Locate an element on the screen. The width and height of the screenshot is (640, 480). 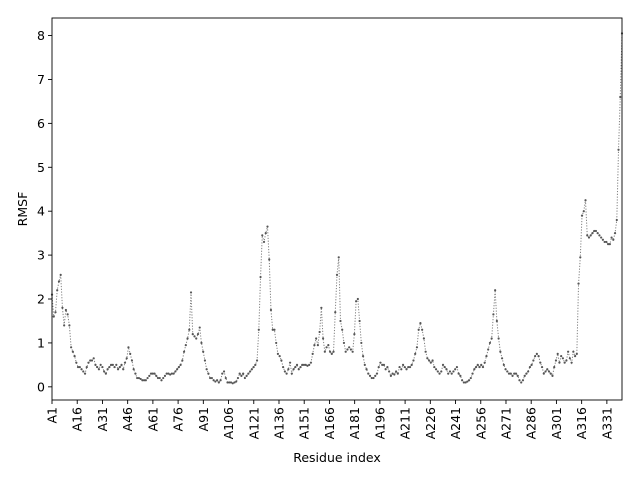
x-tick-label: A151 is located at coordinates (304, 423).